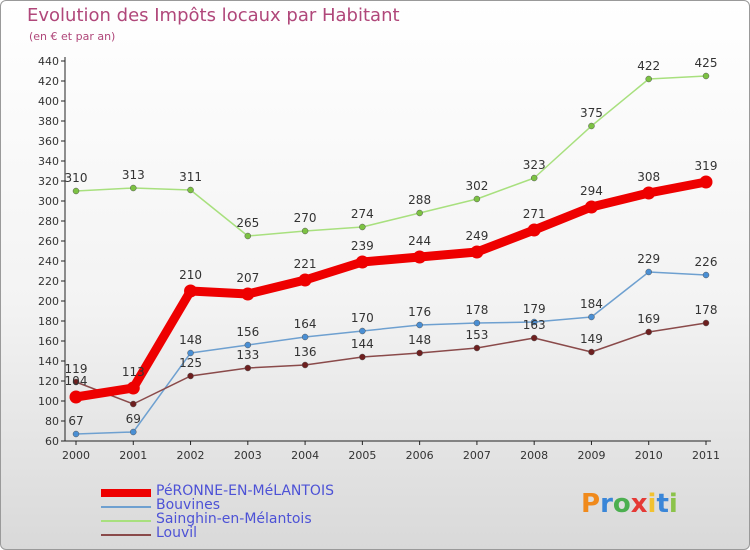 The width and height of the screenshot is (750, 550). Describe the element at coordinates (606, 504) in the screenshot. I see `logo-letter: r` at that location.